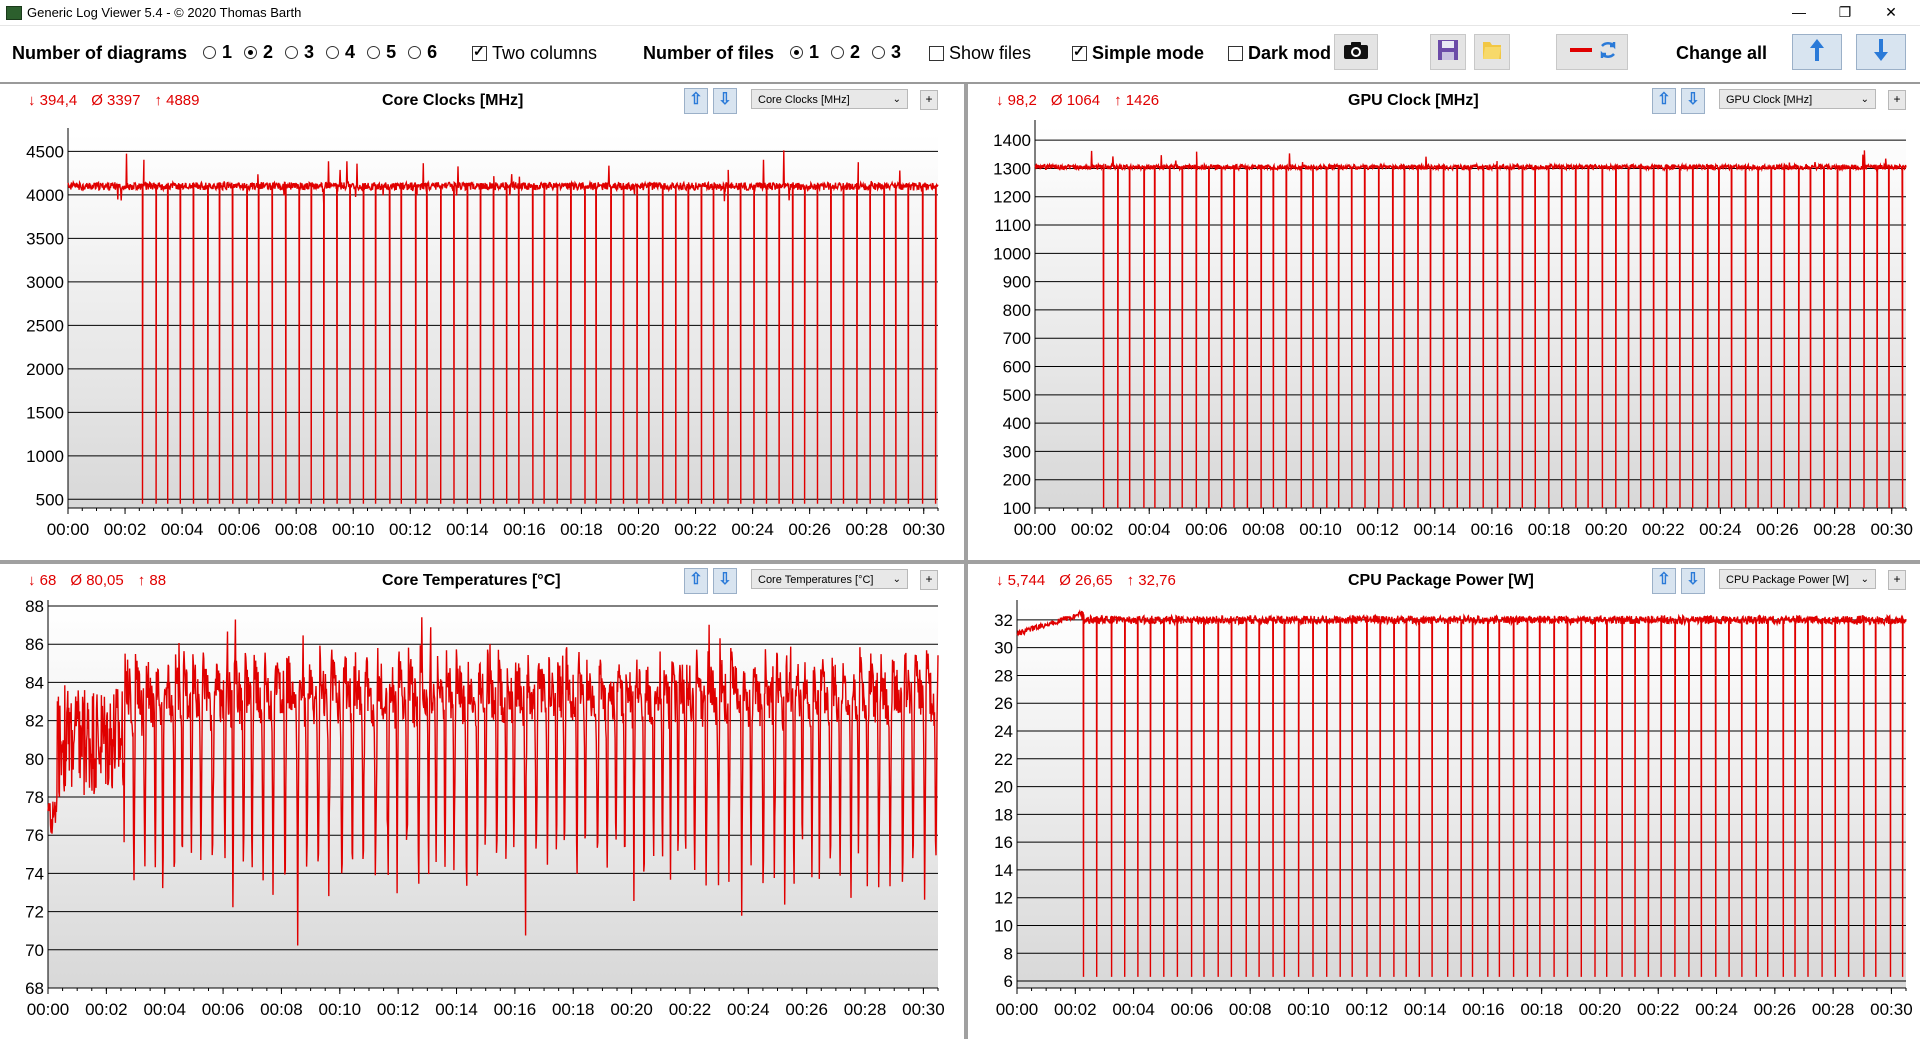 The width and height of the screenshot is (1920, 1039). Describe the element at coordinates (1079, 52) in the screenshot. I see `simple-mode-check-box` at that location.